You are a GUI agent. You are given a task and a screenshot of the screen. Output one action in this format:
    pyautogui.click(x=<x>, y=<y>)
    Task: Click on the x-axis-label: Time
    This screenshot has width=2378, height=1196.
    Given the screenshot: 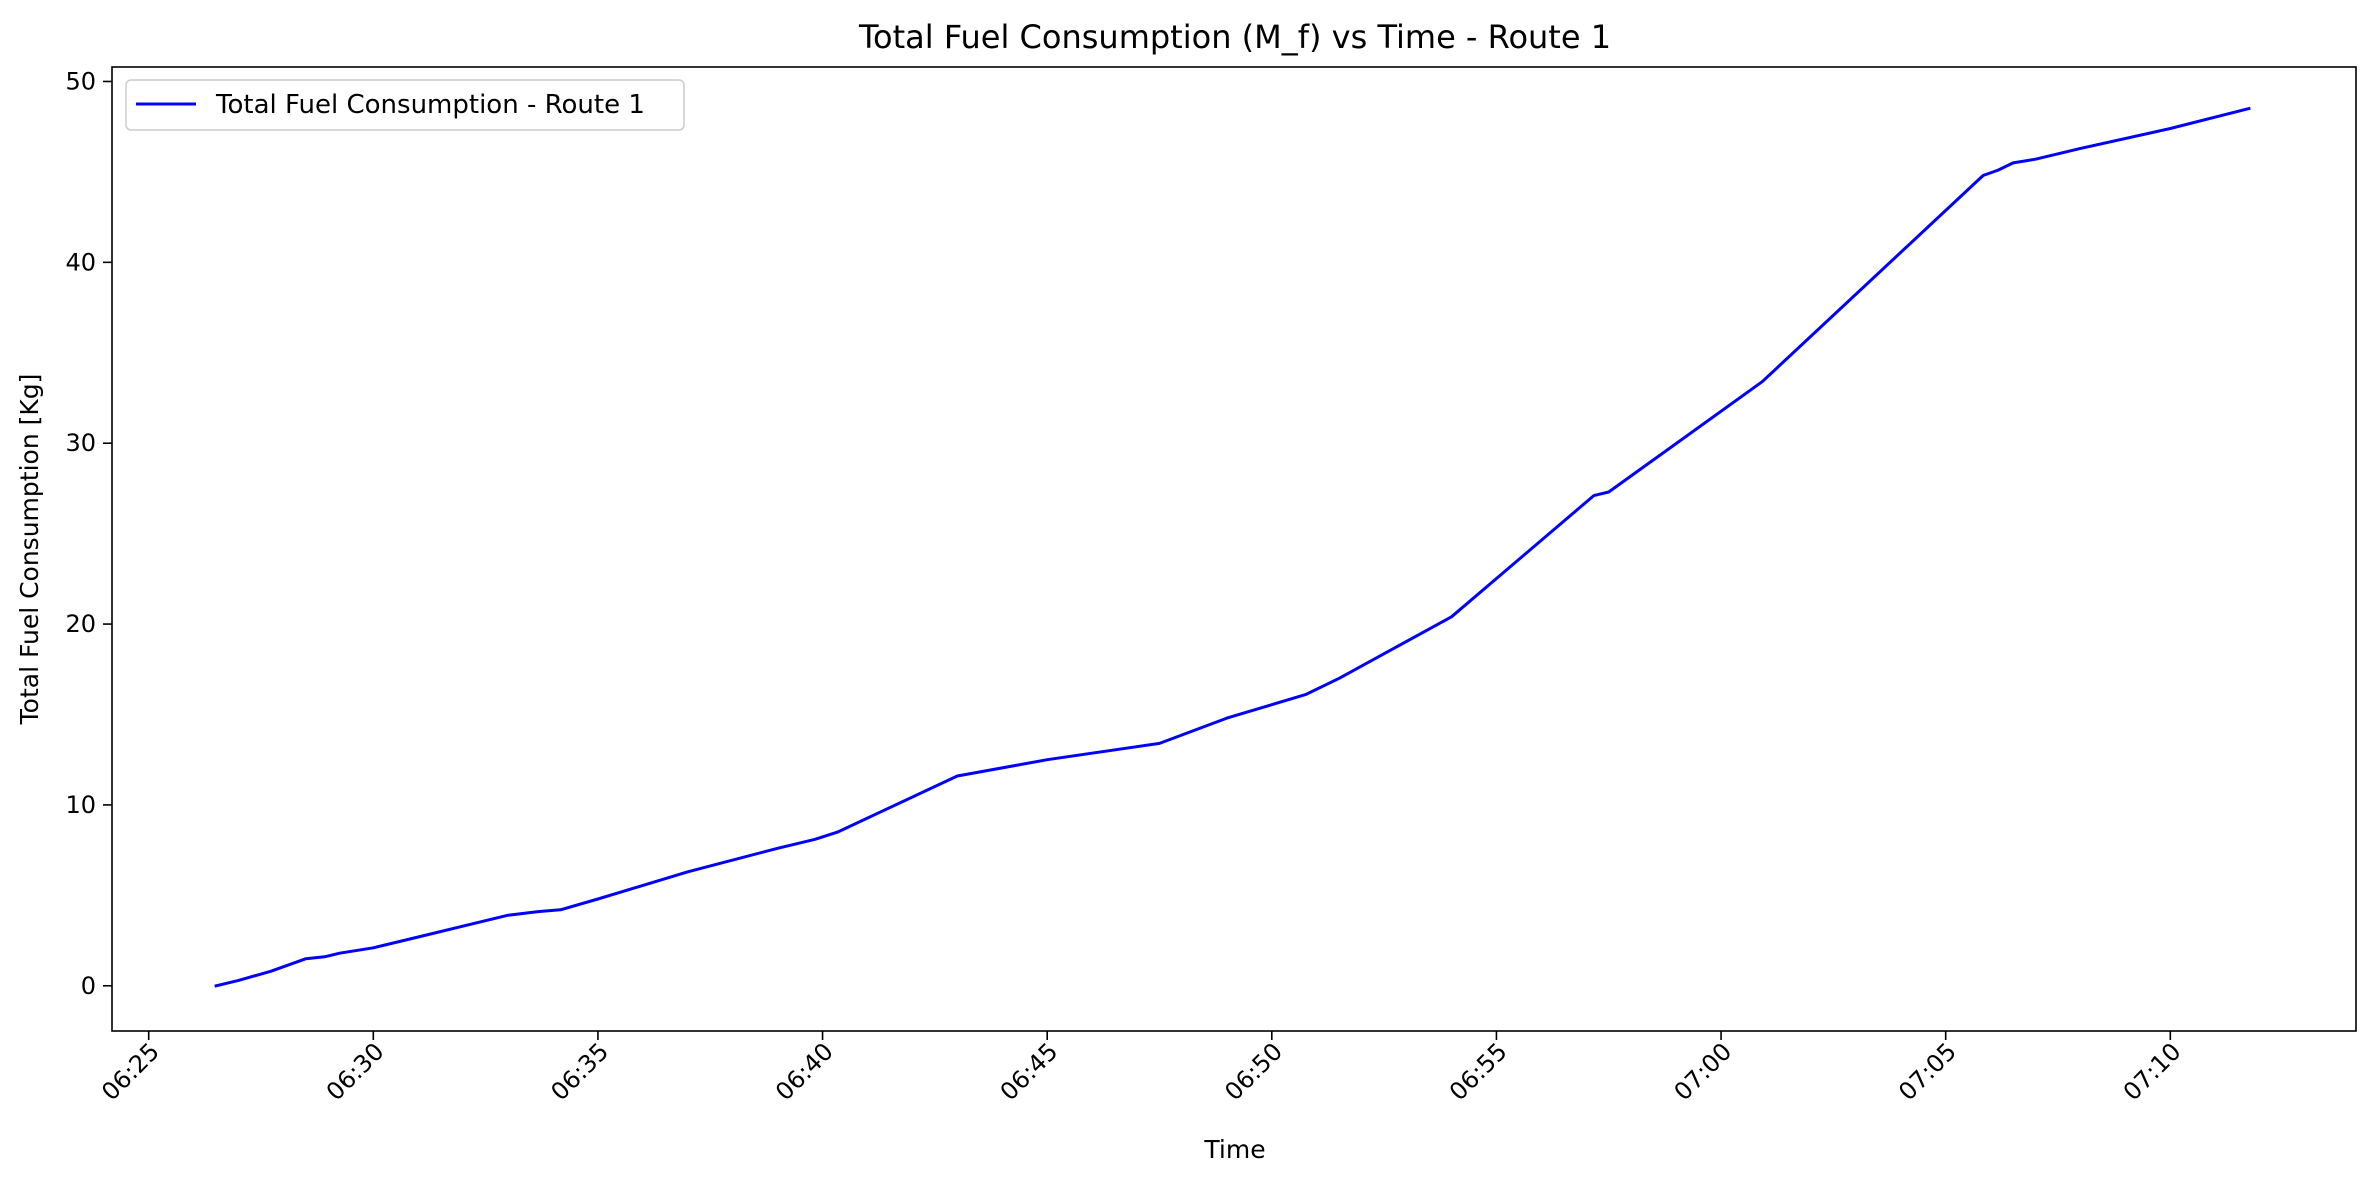 What is the action you would take?
    pyautogui.click(x=1234, y=1149)
    